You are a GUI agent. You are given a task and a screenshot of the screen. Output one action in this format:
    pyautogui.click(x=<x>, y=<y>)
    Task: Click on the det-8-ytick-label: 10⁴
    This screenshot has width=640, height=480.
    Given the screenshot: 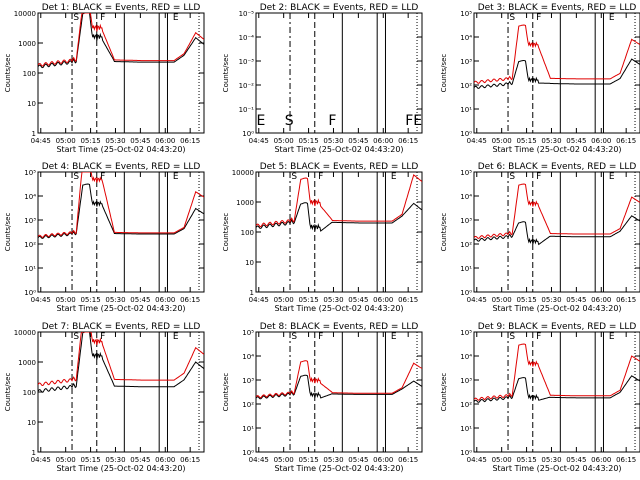 What is the action you would take?
    pyautogui.click(x=248, y=357)
    